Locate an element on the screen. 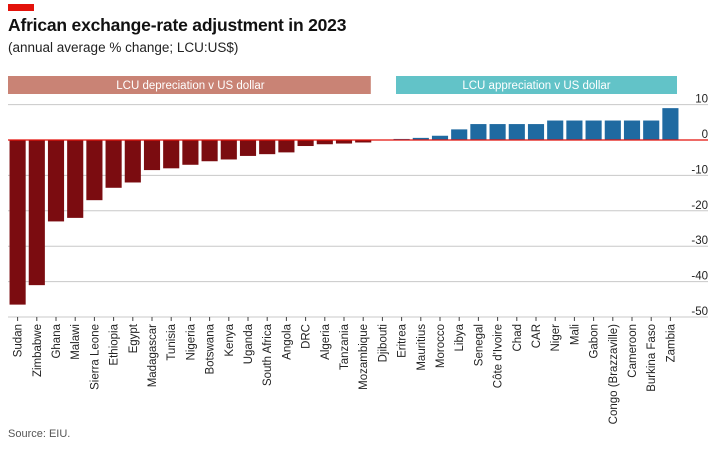  appreciation-band-label: LCU appreciation v US dollar is located at coordinates (536, 86).